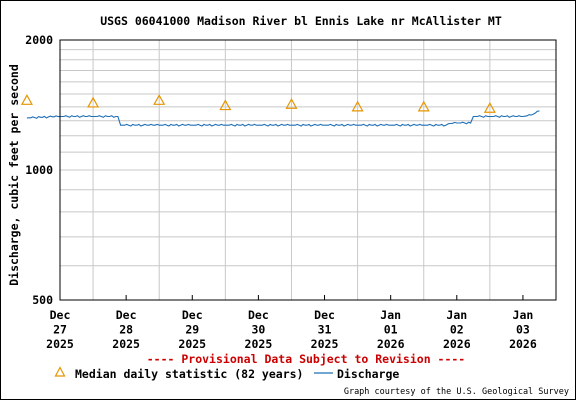 This screenshot has width=576, height=401. Describe the element at coordinates (39, 40) in the screenshot. I see `y-tick-label: 2000` at that location.